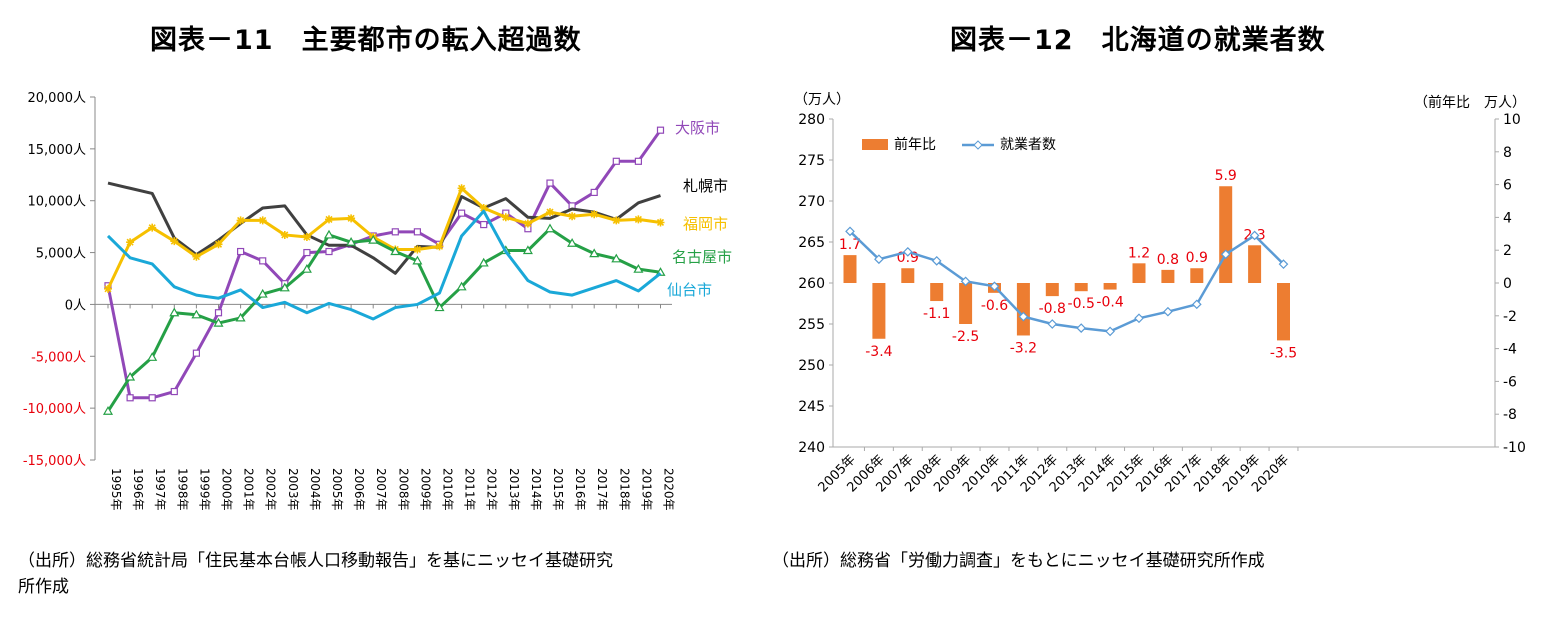 This screenshot has width=1564, height=623. I want to click on y-tick-label: -10,000人, so click(54, 409).